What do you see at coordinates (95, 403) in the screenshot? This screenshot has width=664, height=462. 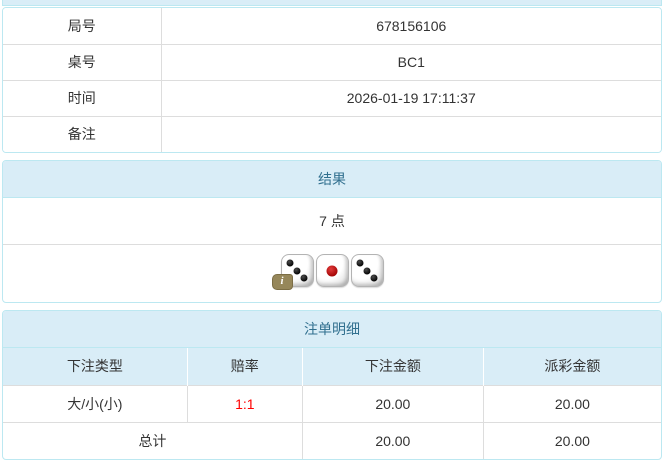 I see `bet-type: 大/小(小)` at bounding box center [95, 403].